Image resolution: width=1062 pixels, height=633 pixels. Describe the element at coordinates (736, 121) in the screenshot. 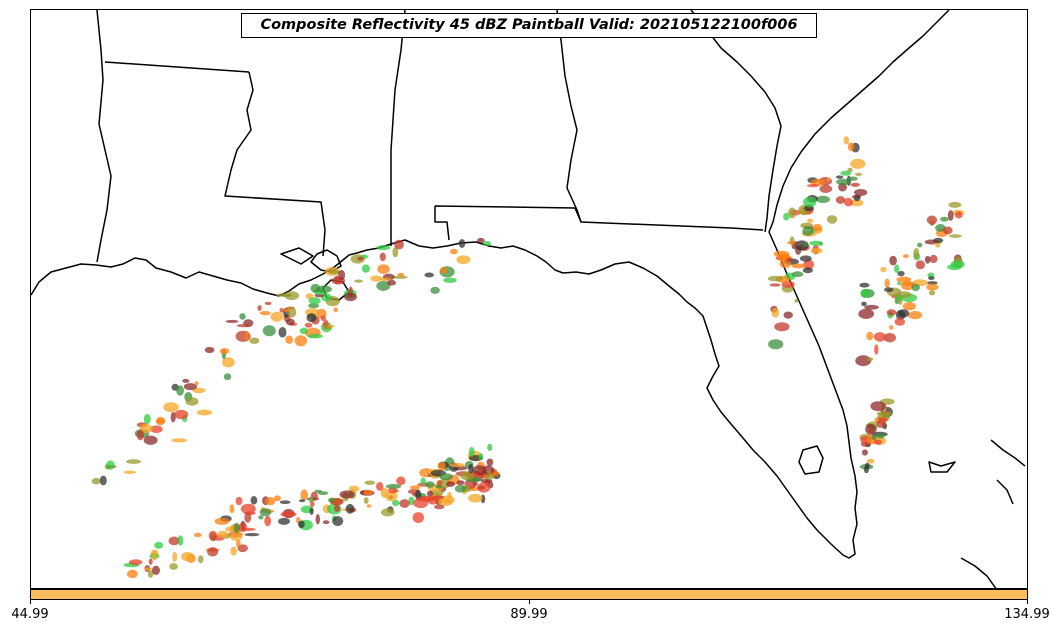

I see `georgia-sc-coastline` at that location.